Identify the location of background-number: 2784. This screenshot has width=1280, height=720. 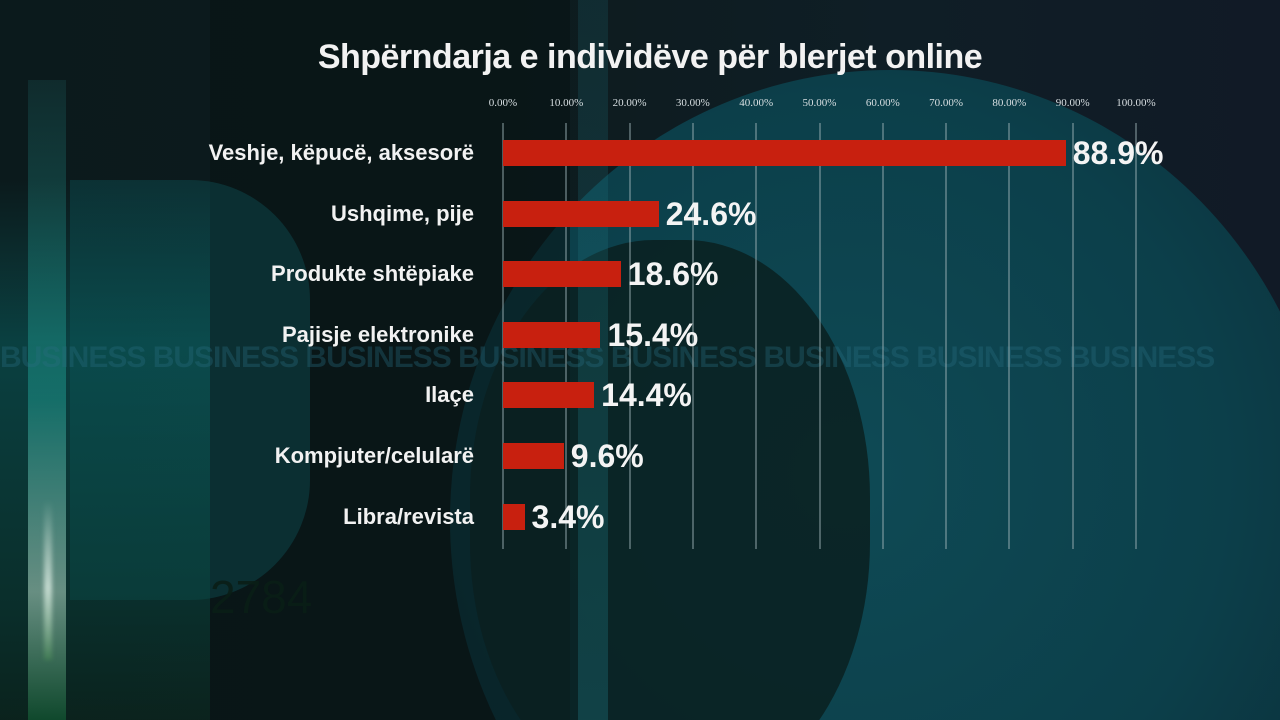
(261, 597).